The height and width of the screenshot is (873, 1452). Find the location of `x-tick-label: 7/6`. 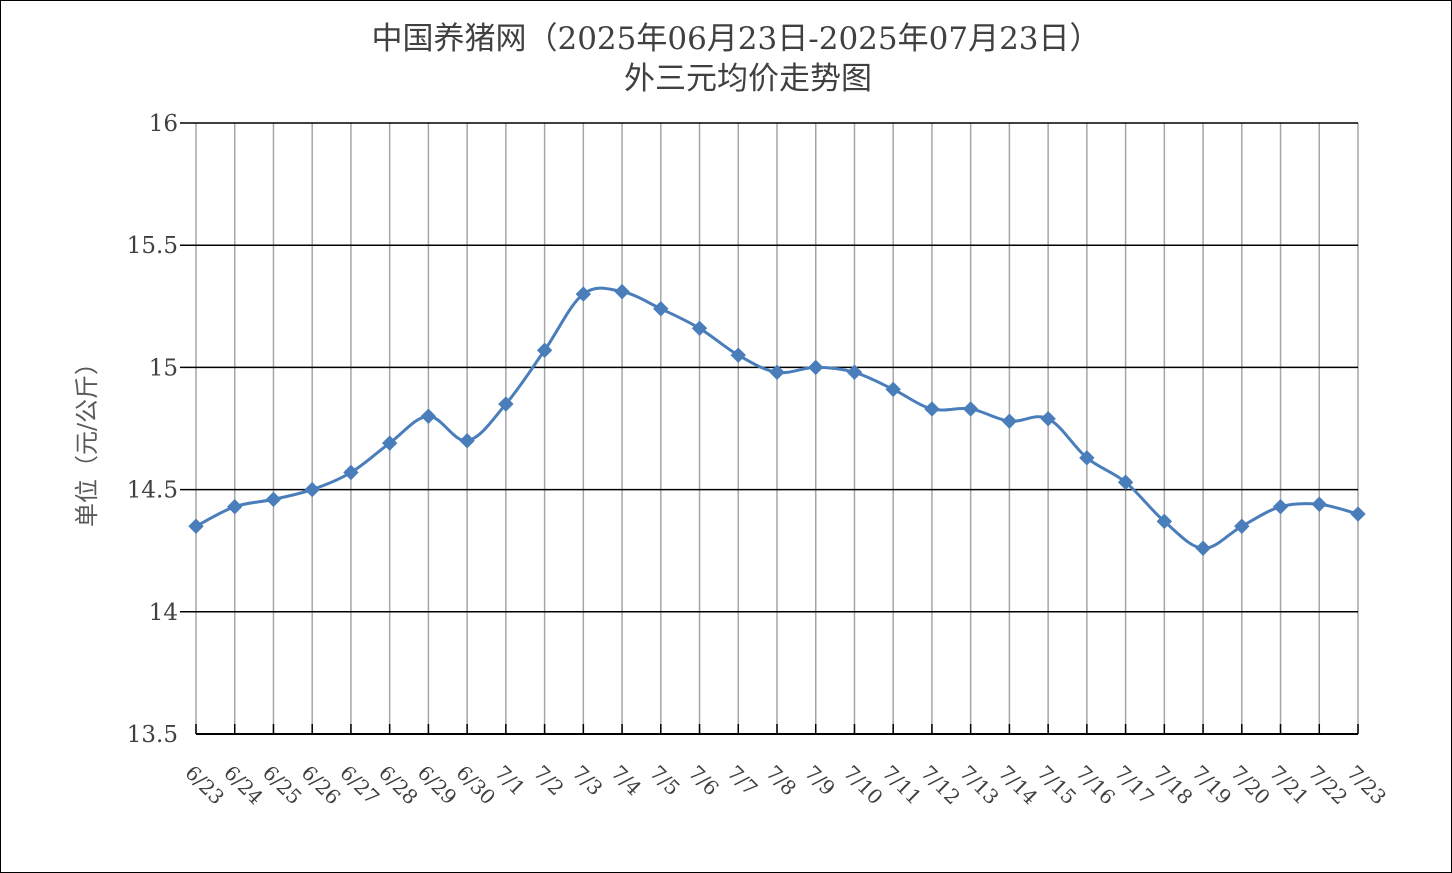

x-tick-label: 7/6 is located at coordinates (704, 781).